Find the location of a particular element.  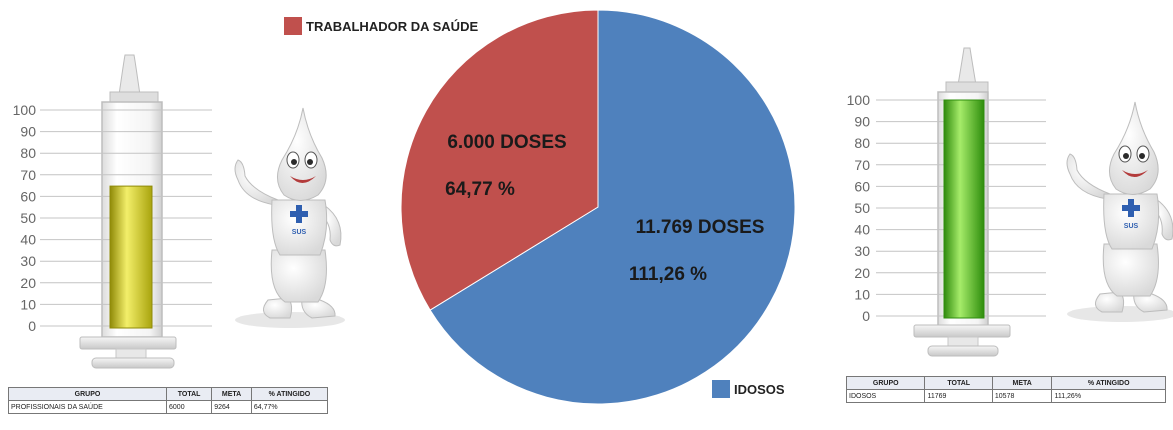

mascot-right-badge: SUS is located at coordinates (1131, 226).